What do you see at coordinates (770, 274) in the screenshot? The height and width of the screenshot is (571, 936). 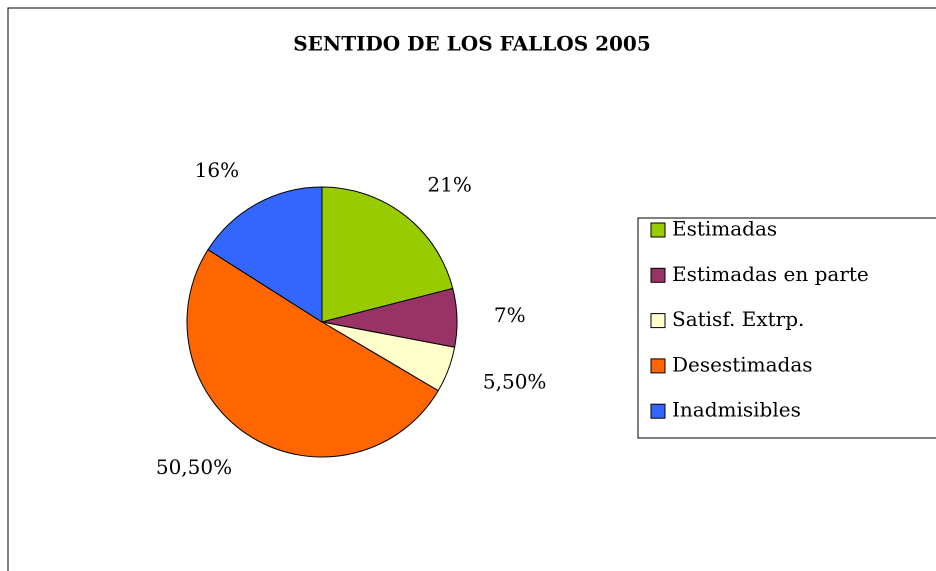 I see `legend-label: Estimadas en parte` at bounding box center [770, 274].